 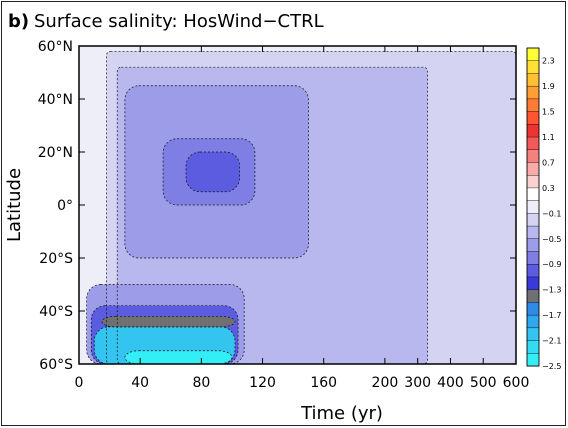 I want to click on colorbar-label: −1.7, so click(x=551, y=315).